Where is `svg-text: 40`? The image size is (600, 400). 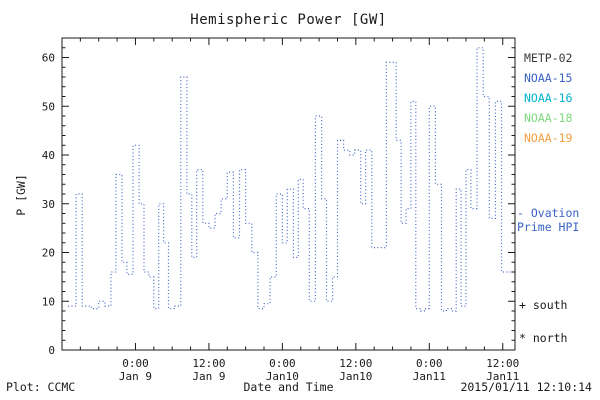 svg-text: 40 is located at coordinates (48, 155).